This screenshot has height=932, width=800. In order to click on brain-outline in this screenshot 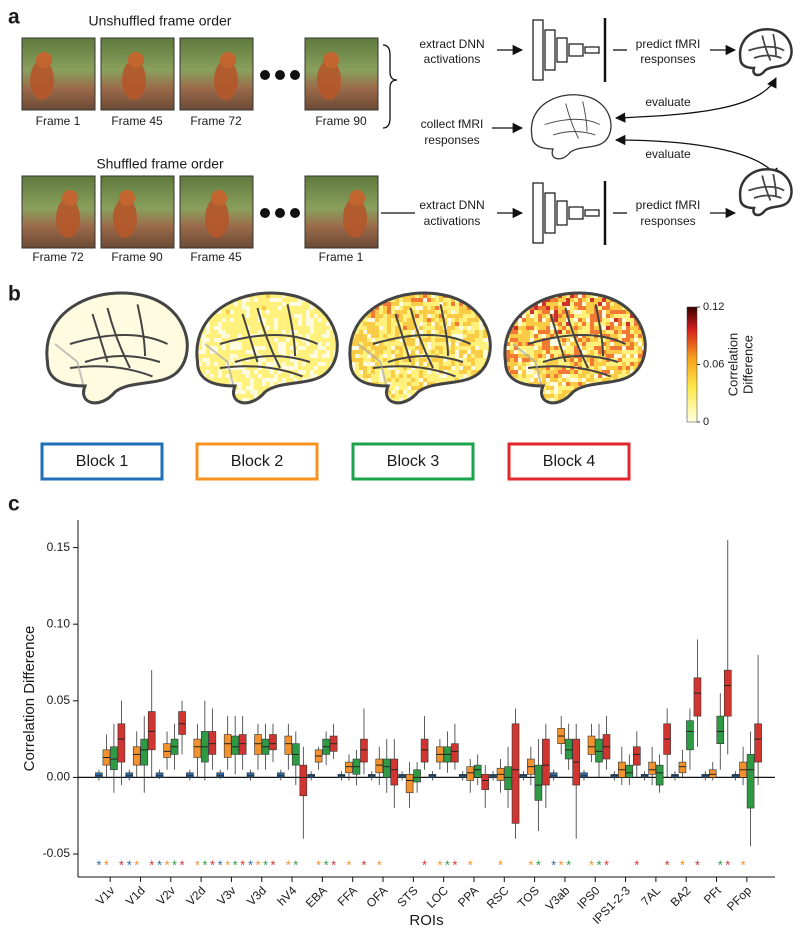, I will do `click(765, 52)`.